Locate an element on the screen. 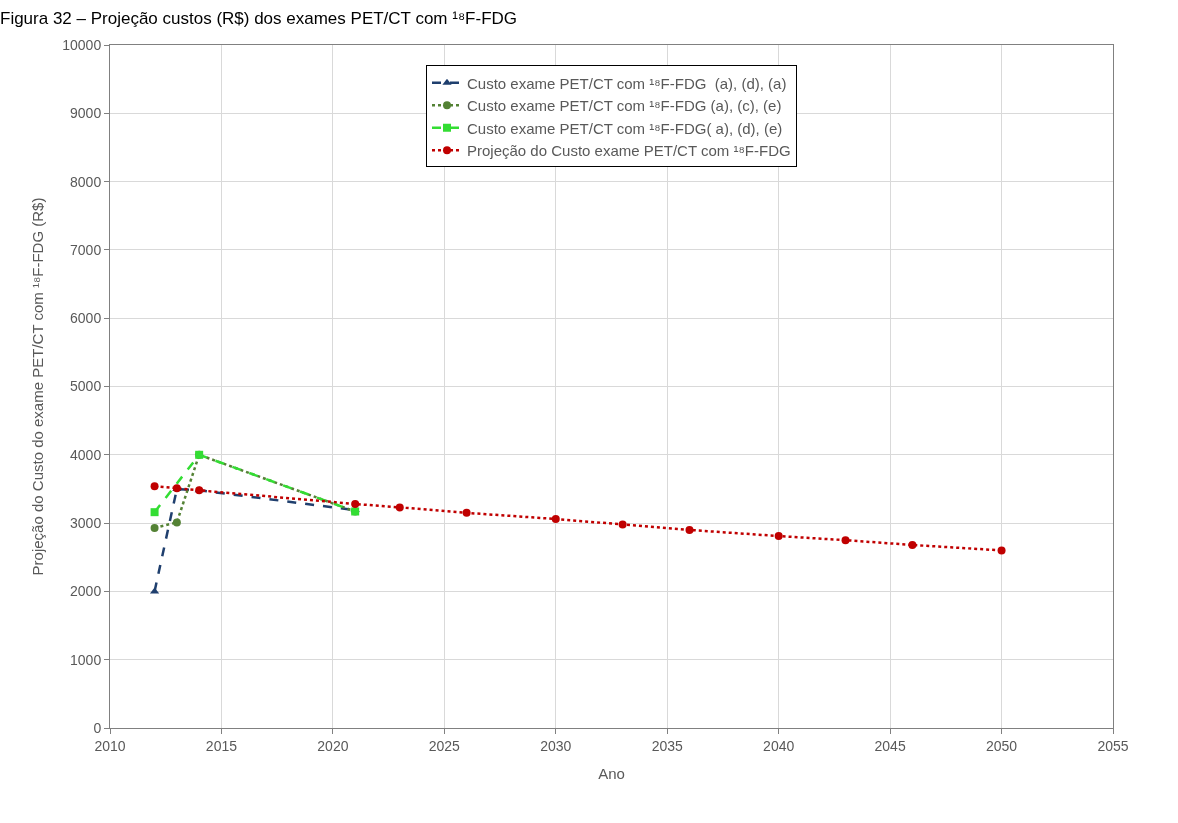  x-tick-label: 2050 is located at coordinates (1001, 745).